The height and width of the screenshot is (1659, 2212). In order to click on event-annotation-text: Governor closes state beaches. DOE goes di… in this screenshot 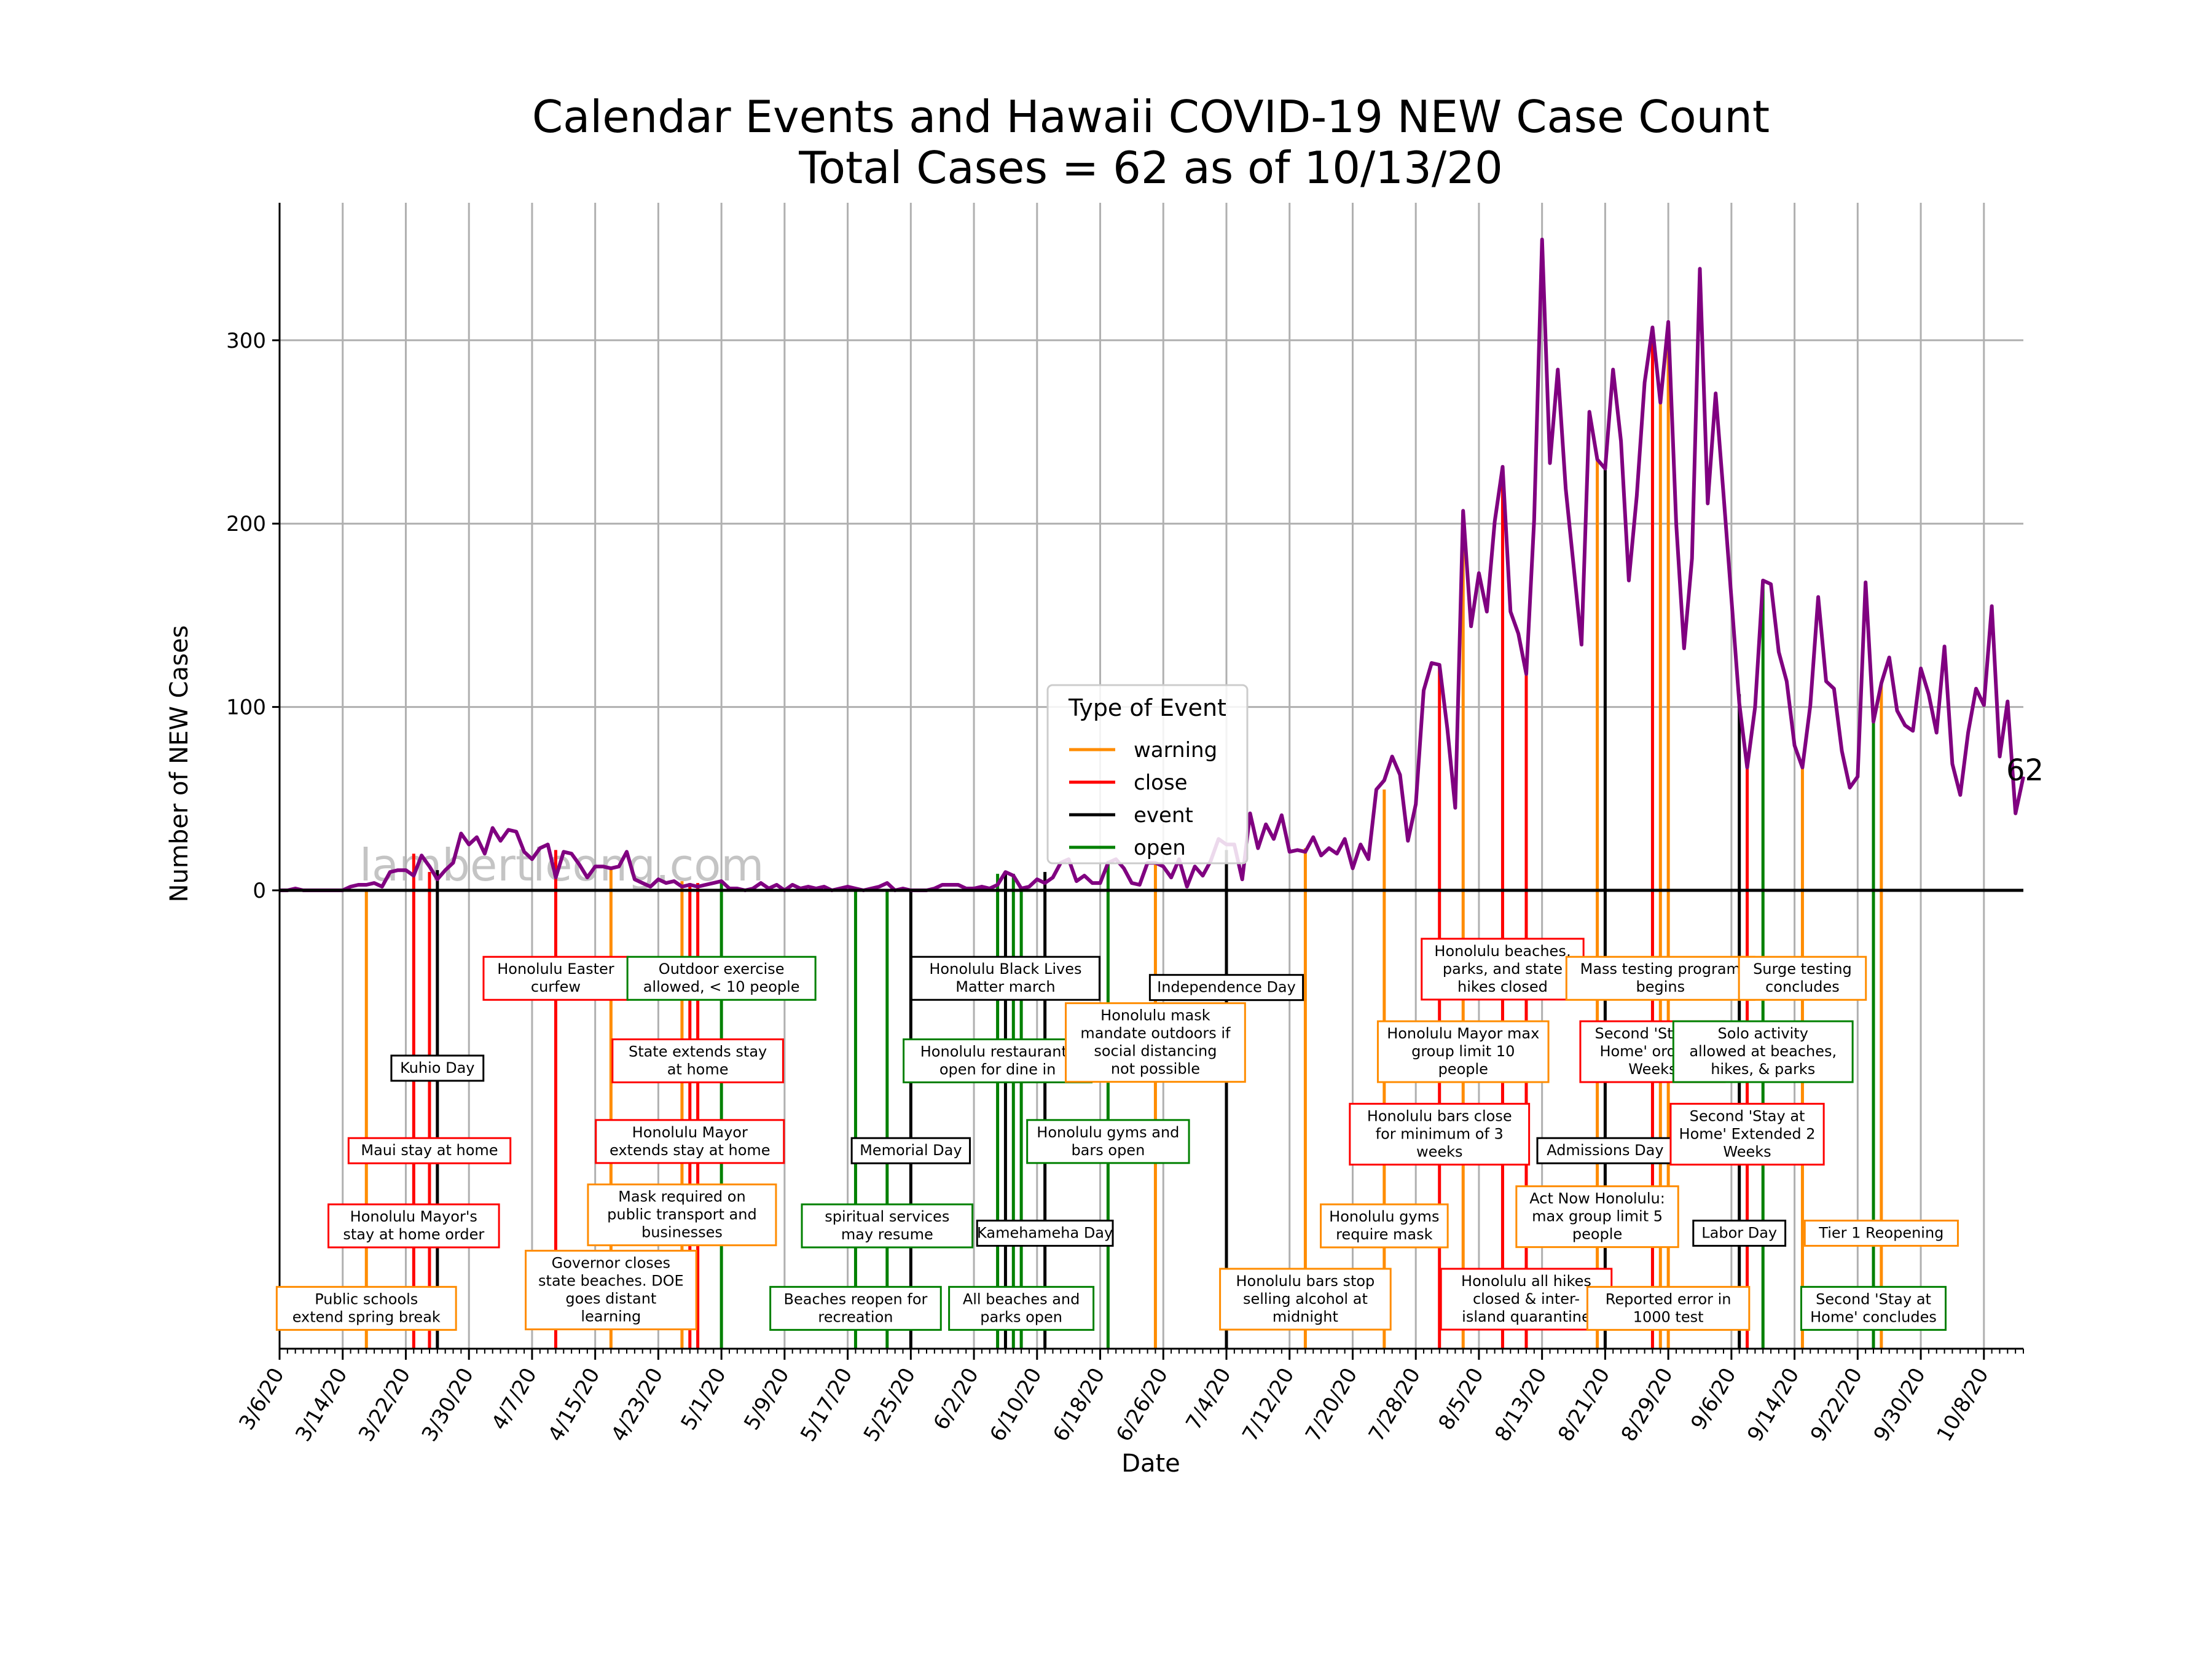, I will do `click(611, 1290)`.